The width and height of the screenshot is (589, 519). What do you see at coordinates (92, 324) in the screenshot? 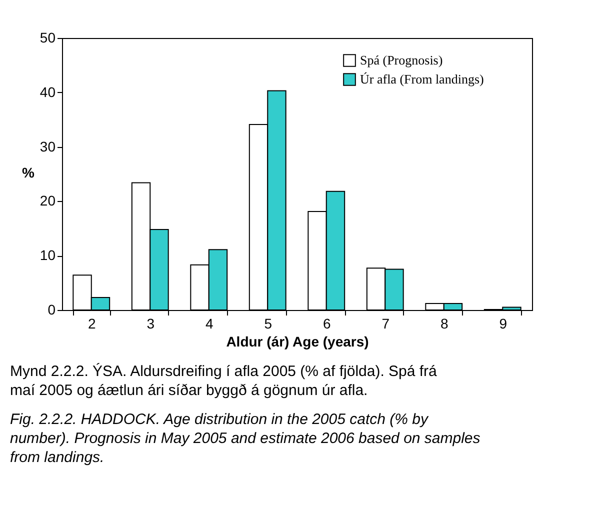
I see `x-tick-label: 2` at bounding box center [92, 324].